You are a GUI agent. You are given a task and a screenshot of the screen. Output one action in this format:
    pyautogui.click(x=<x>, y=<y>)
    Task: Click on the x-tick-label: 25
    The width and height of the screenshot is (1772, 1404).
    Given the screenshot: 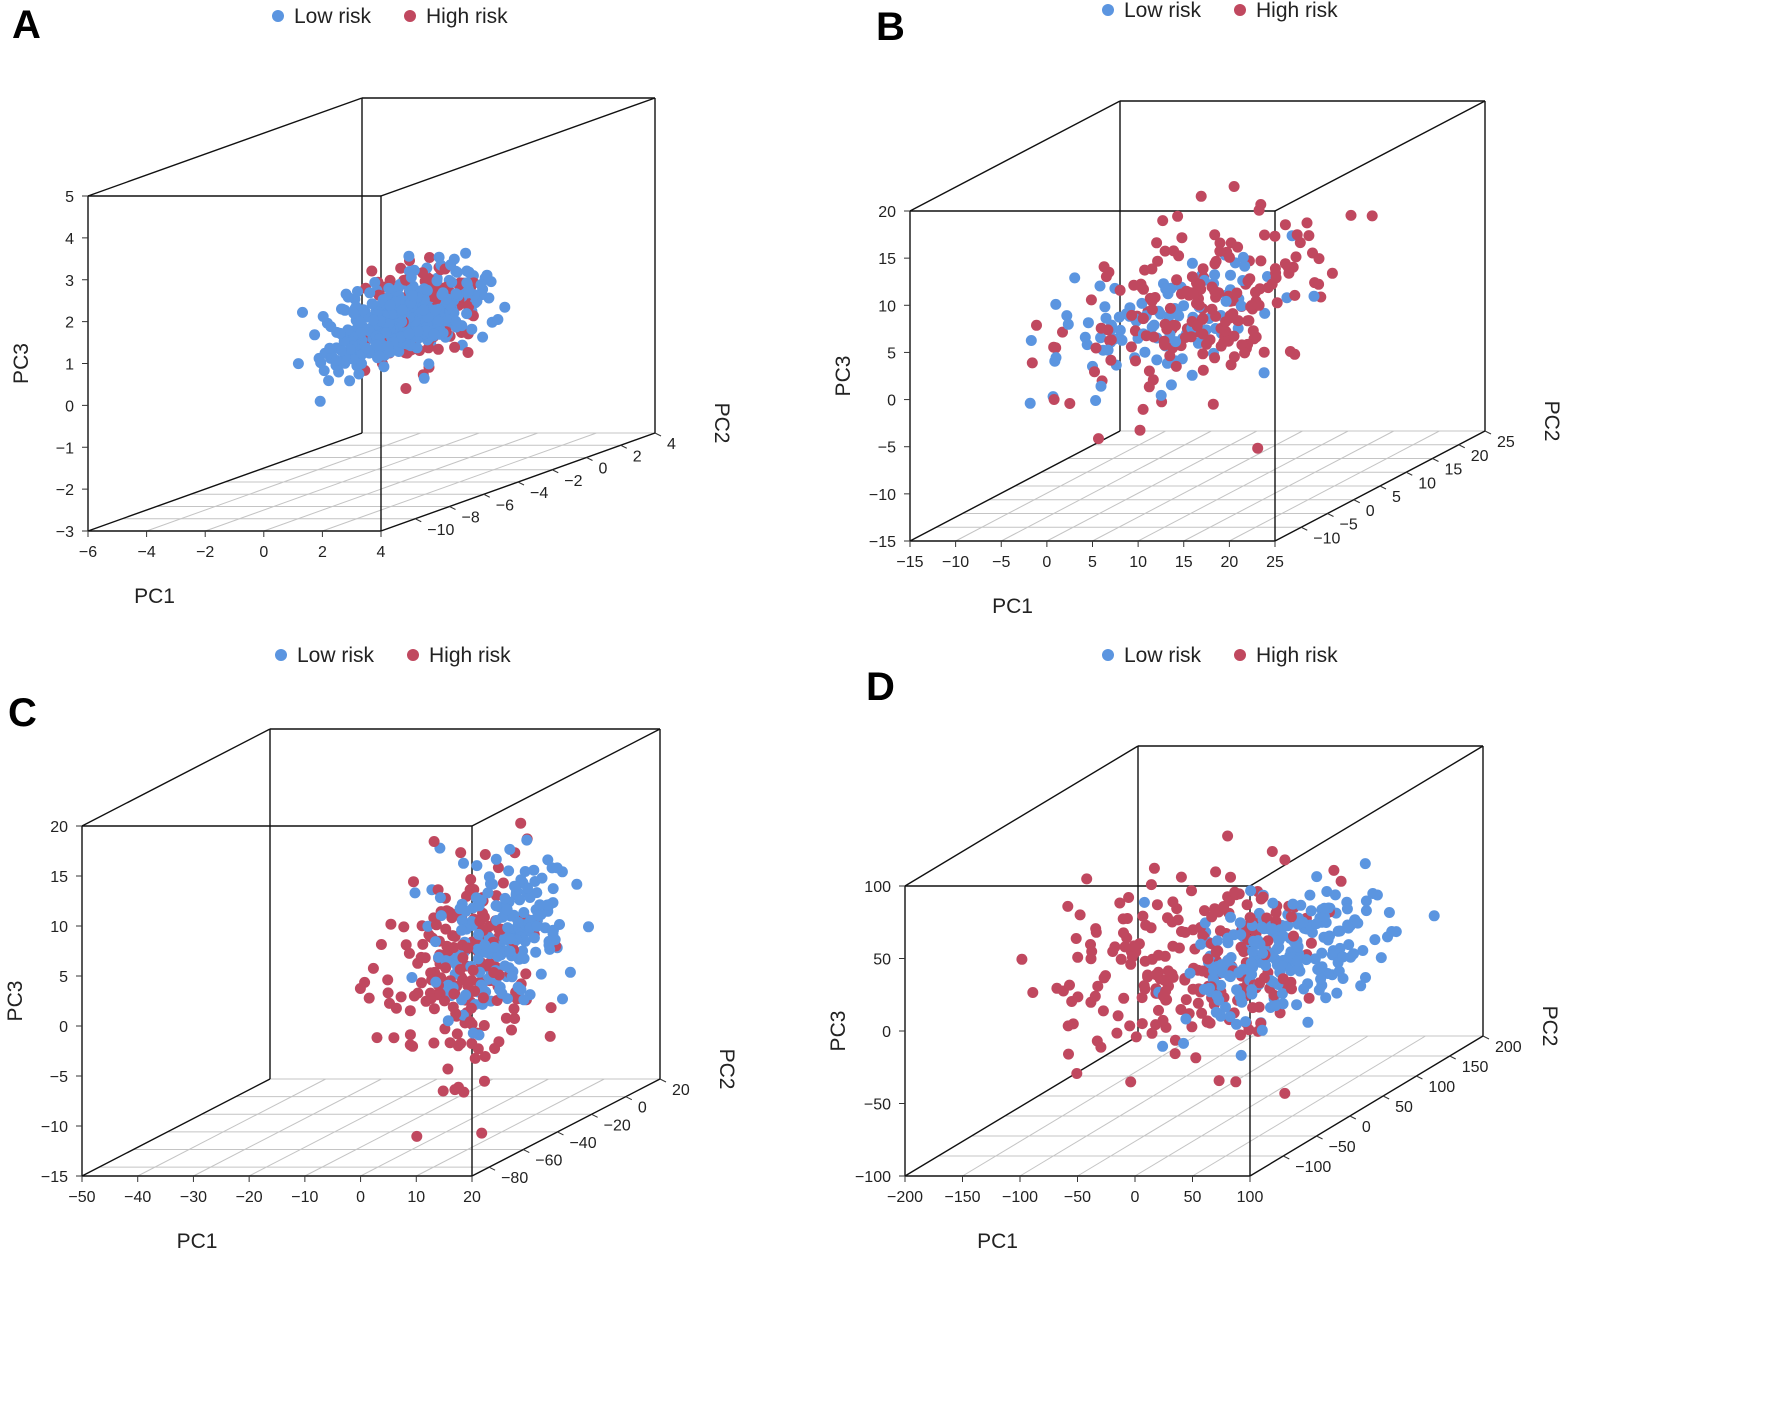 What is the action you would take?
    pyautogui.click(x=1275, y=562)
    